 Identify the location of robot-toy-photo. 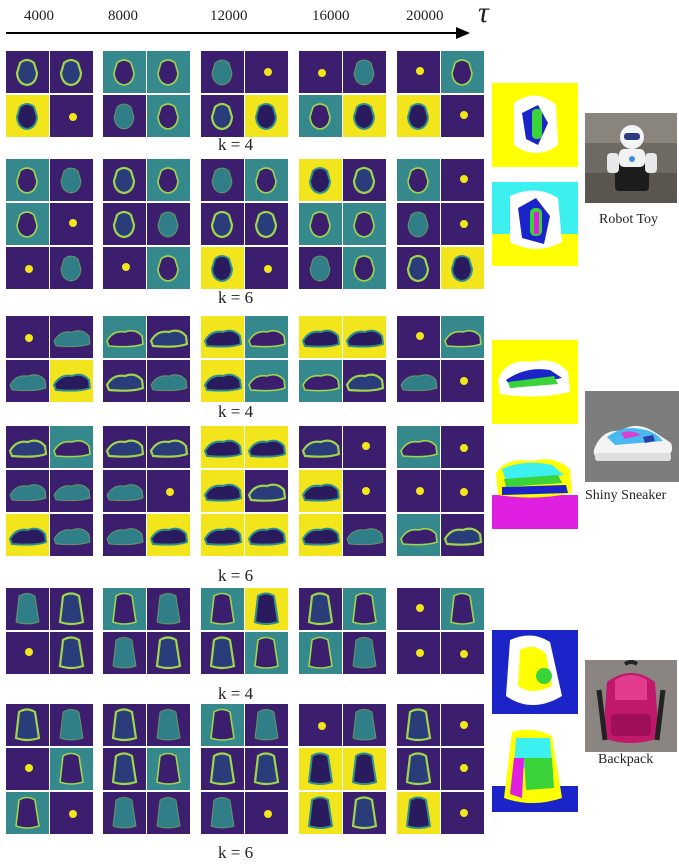
(631, 158).